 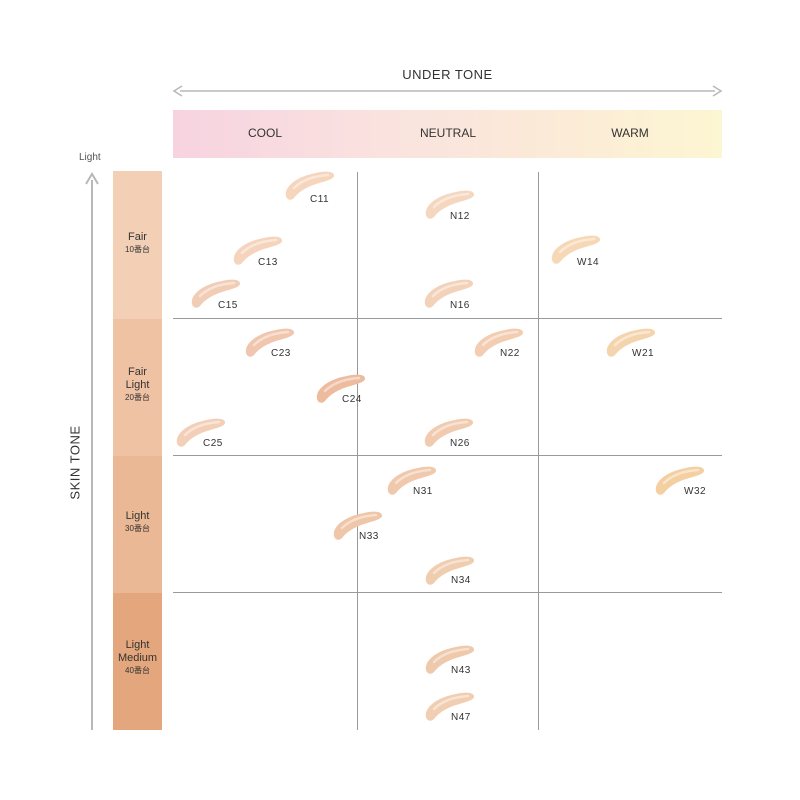 I want to click on tone-label-light: Light 30番台, so click(x=137, y=521).